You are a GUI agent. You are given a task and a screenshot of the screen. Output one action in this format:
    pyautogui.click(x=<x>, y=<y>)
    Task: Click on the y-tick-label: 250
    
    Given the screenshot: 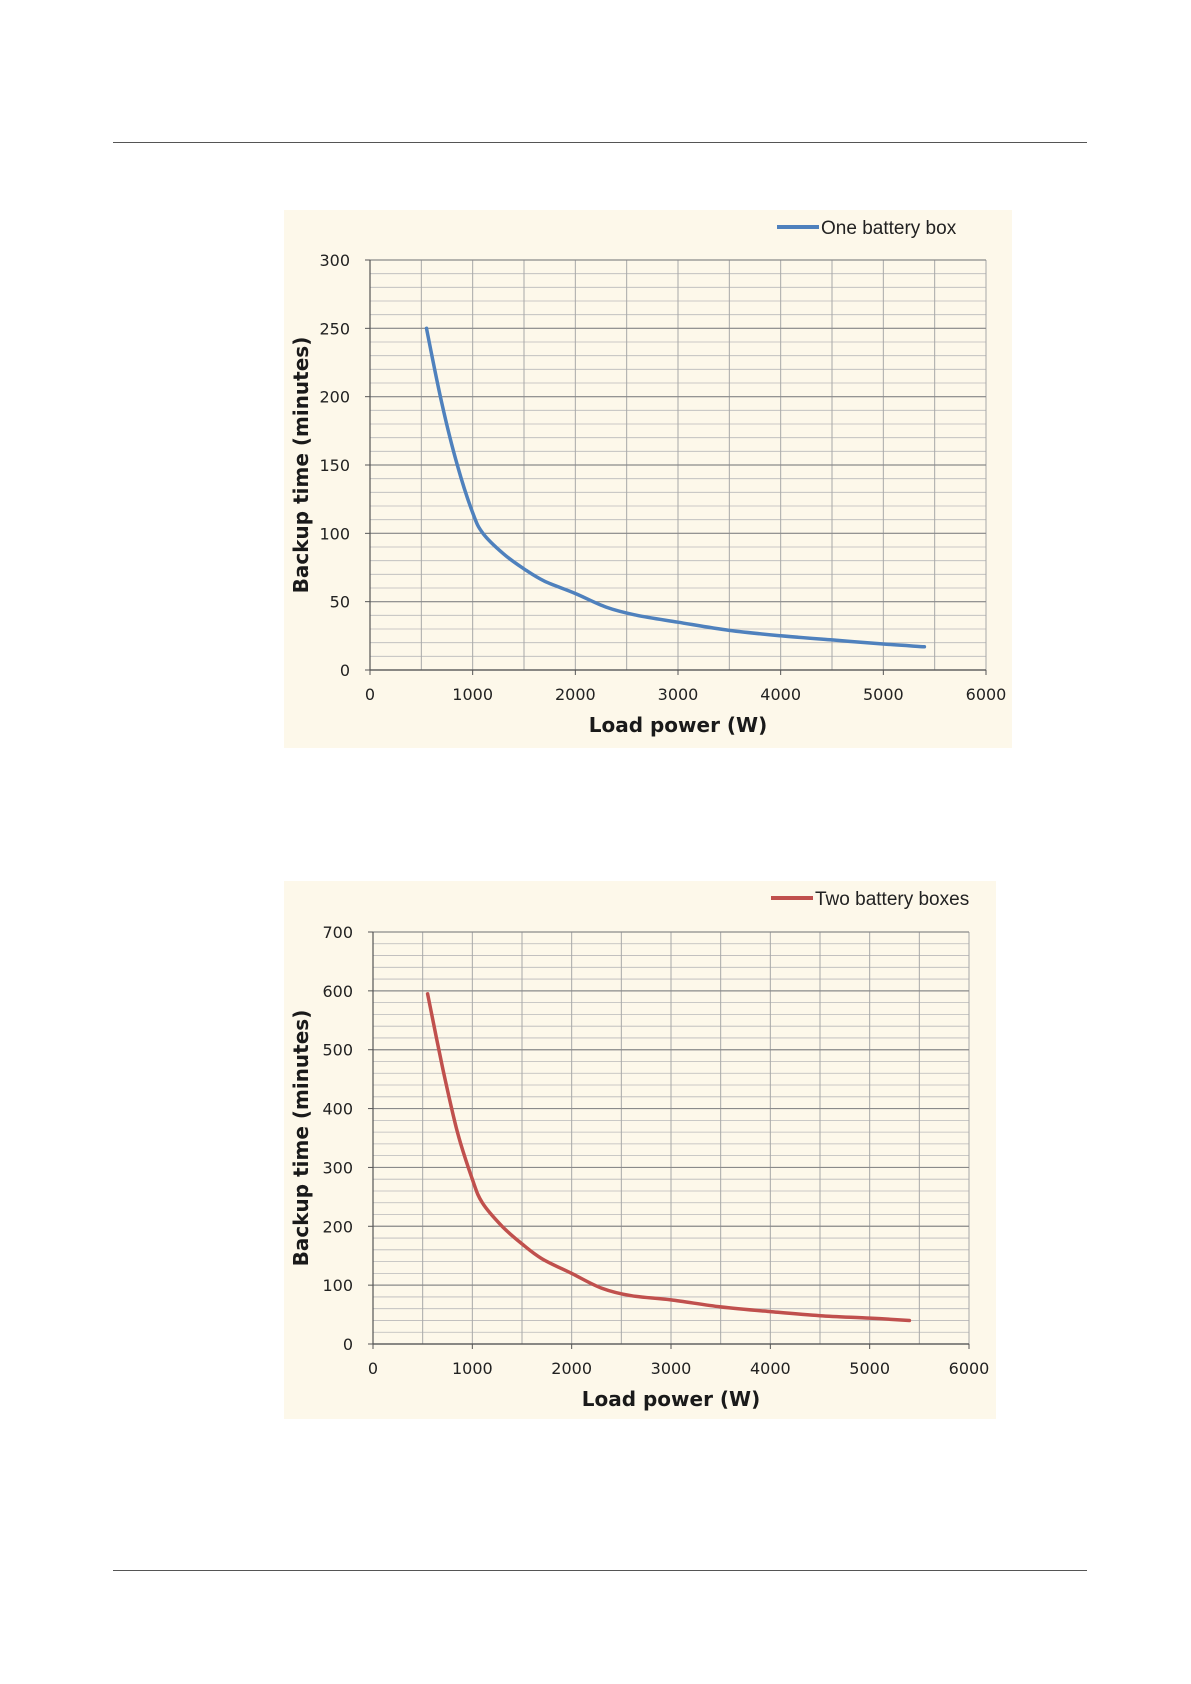 What is the action you would take?
    pyautogui.click(x=334, y=328)
    